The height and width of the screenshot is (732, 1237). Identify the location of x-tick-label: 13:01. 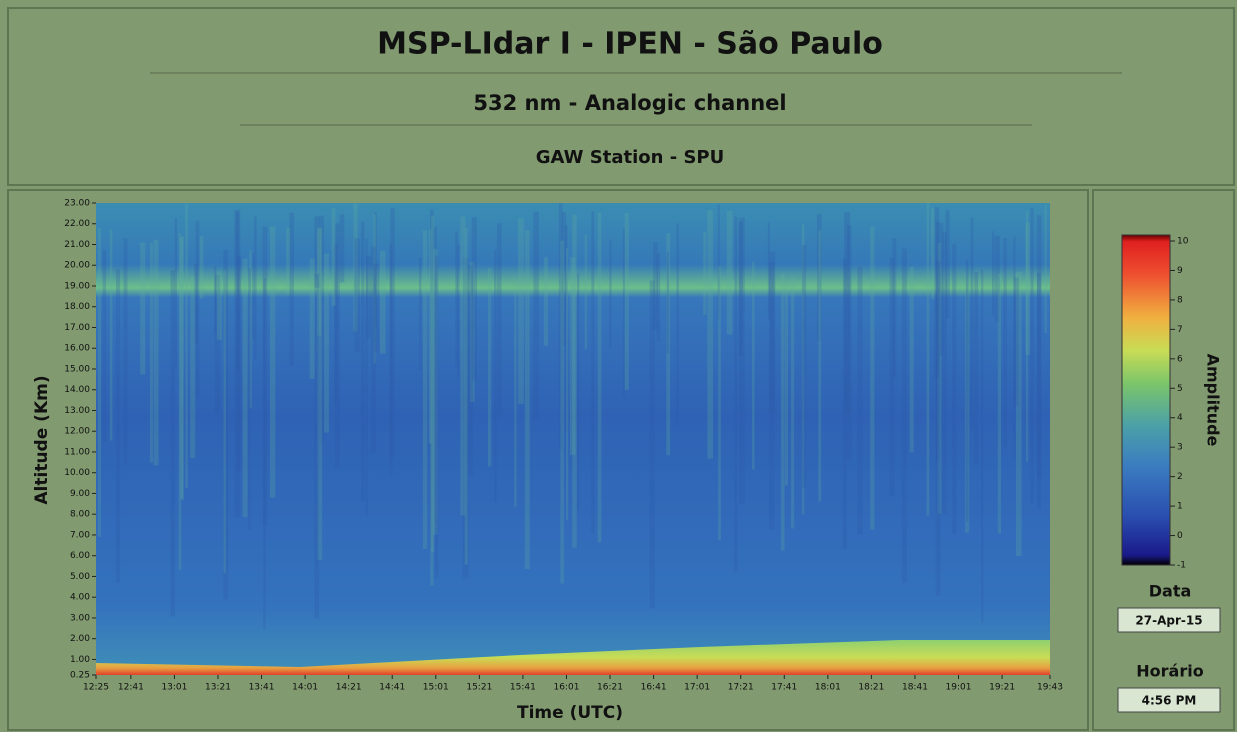
(174, 688).